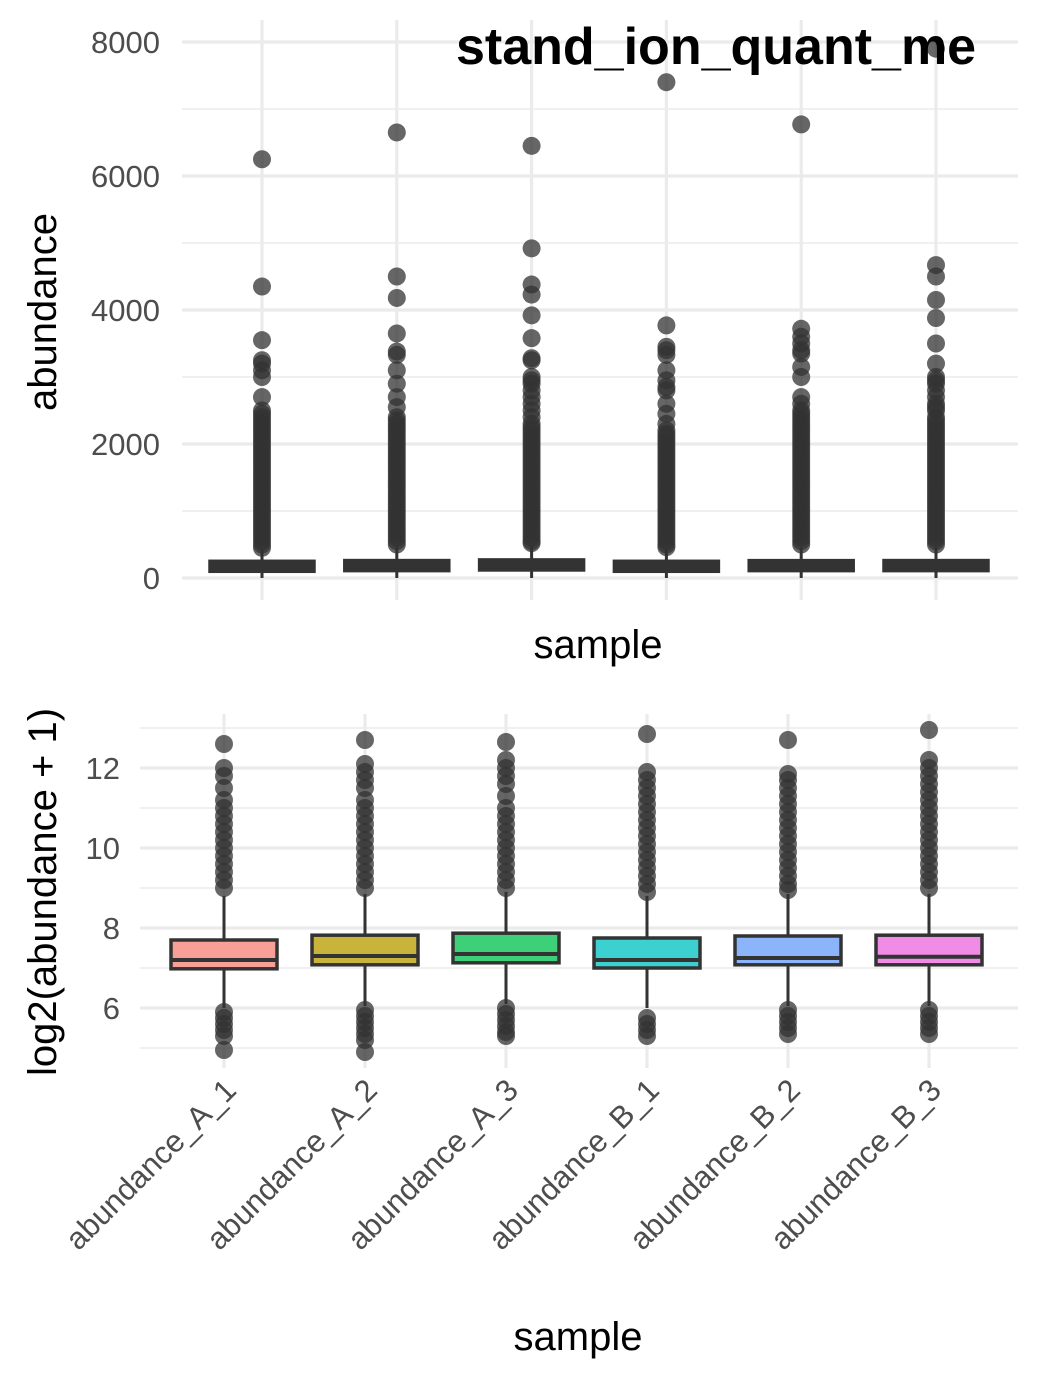 The height and width of the screenshot is (1384, 1040). I want to click on bottom-x-axis-title: sample, so click(578, 1337).